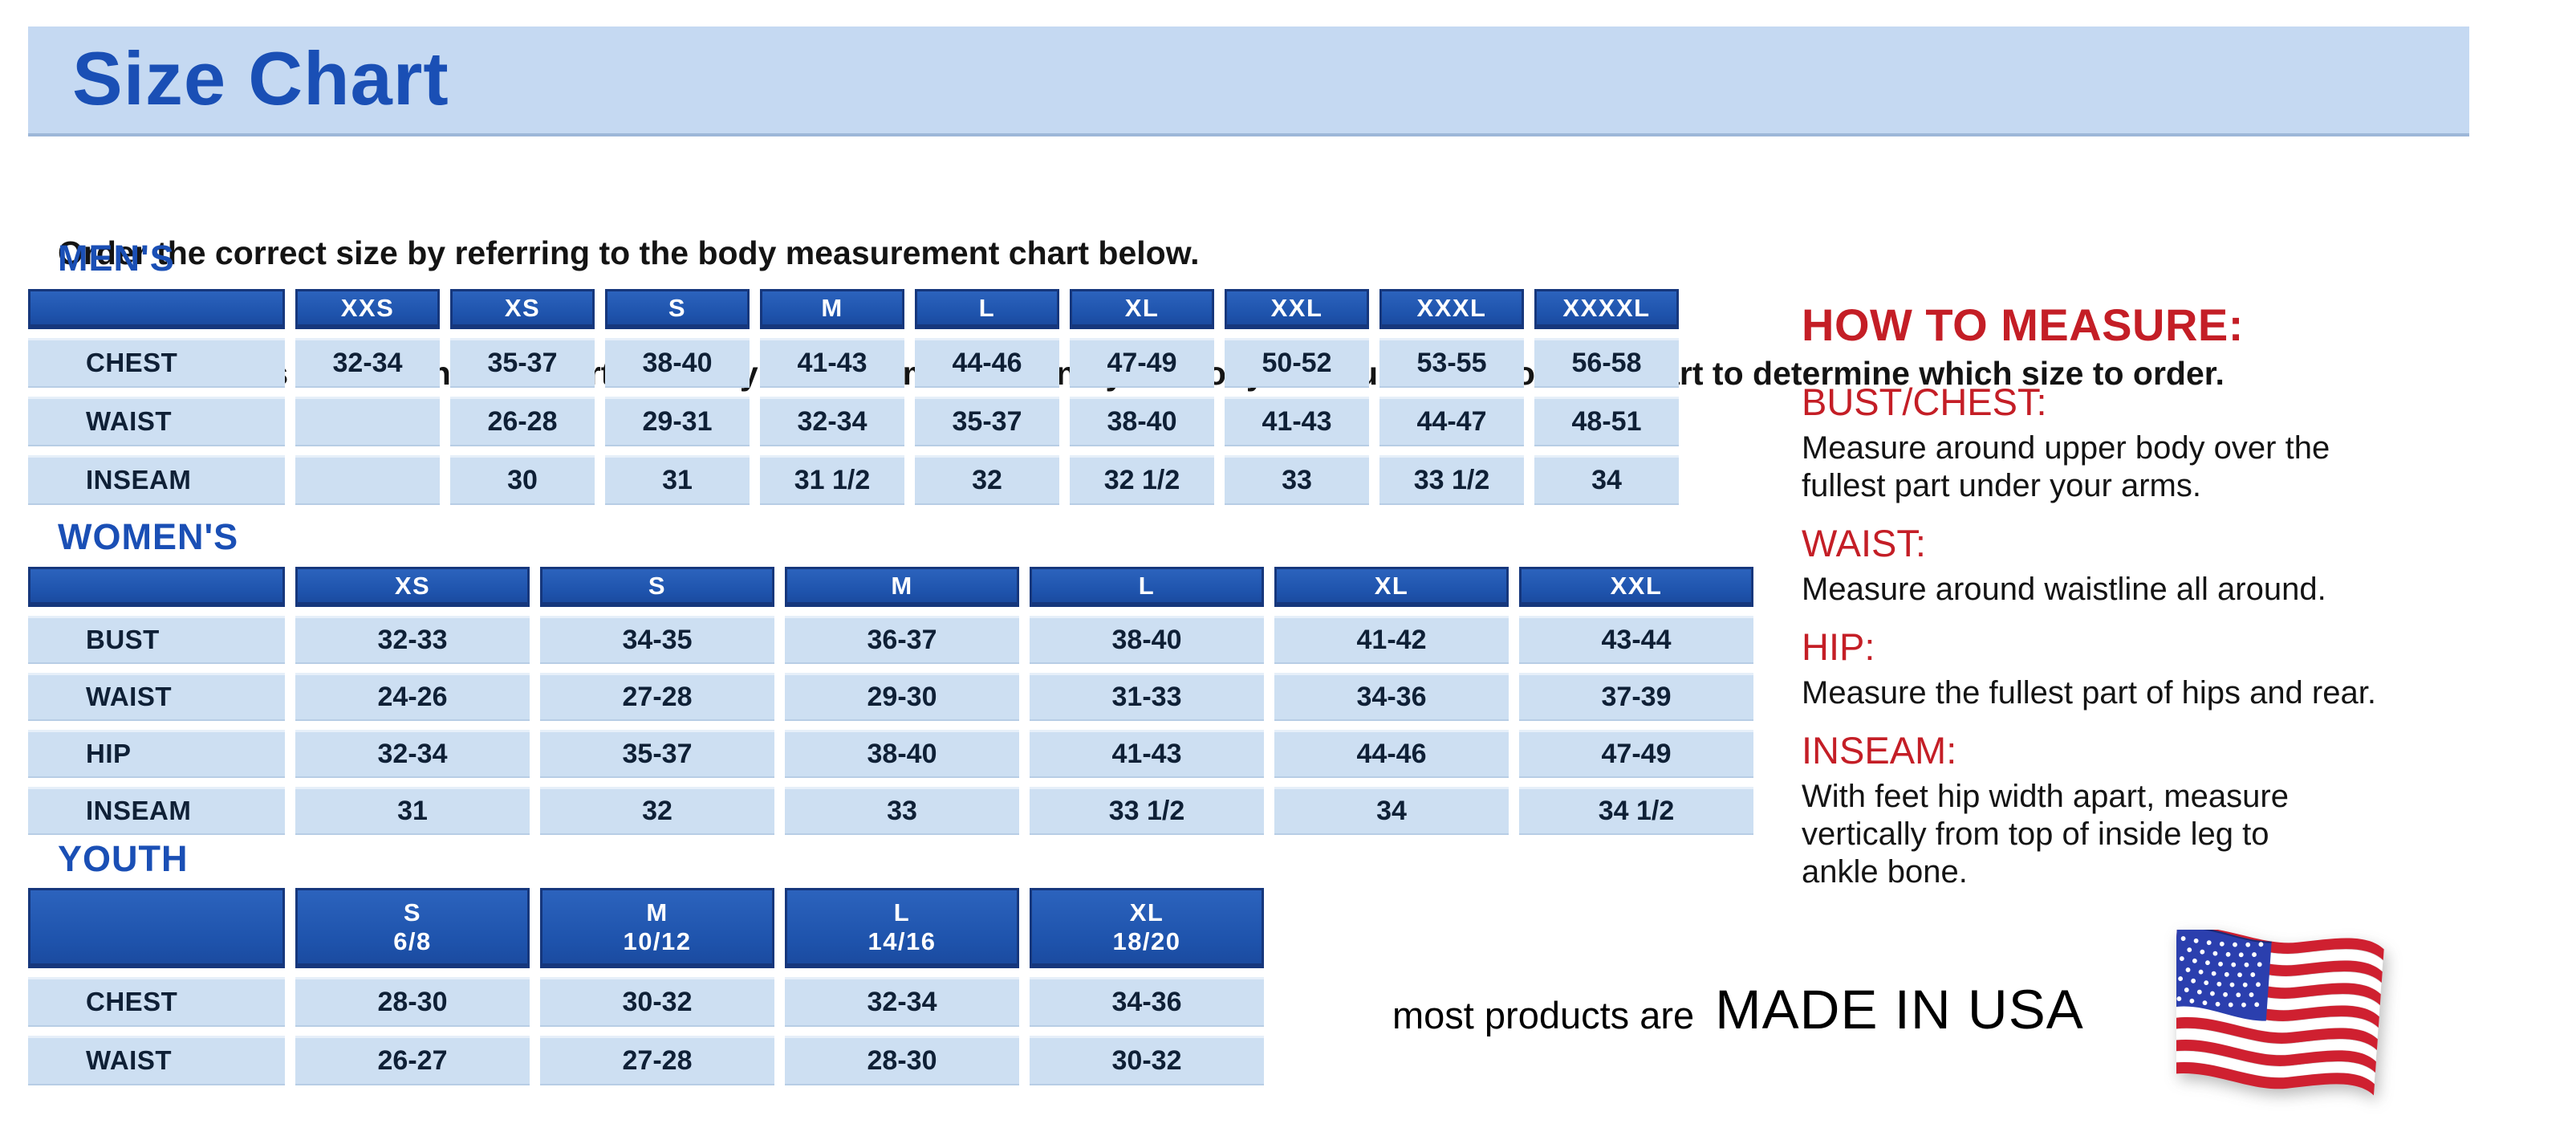  I want to click on made-in-text: MADE IN USA, so click(1900, 1010).